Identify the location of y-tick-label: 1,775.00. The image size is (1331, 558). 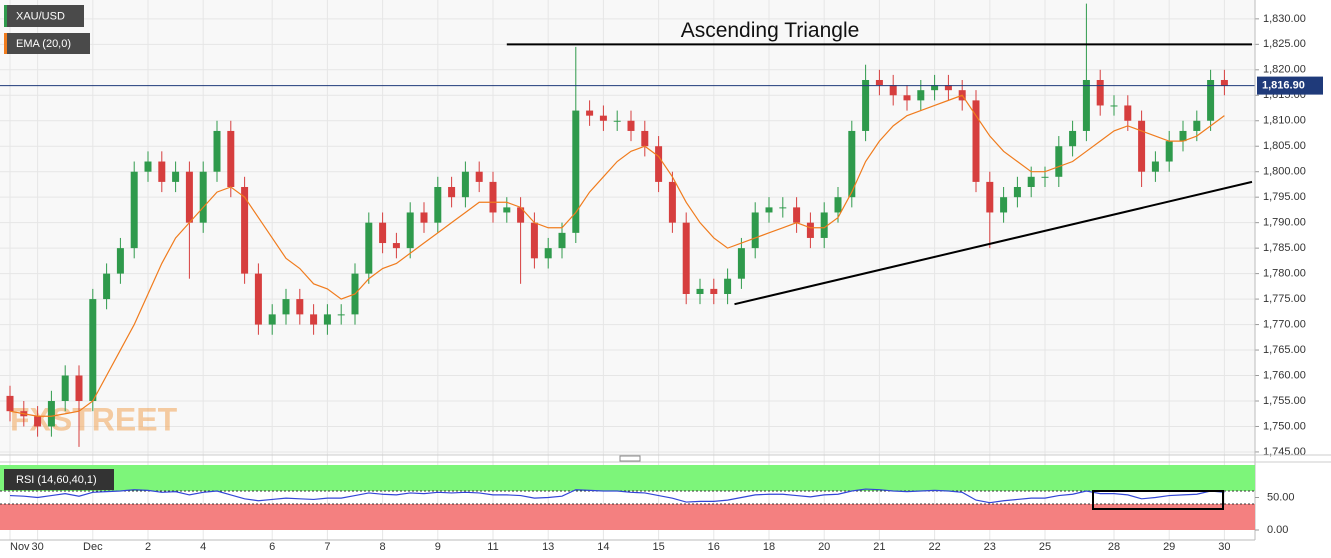
(1284, 299).